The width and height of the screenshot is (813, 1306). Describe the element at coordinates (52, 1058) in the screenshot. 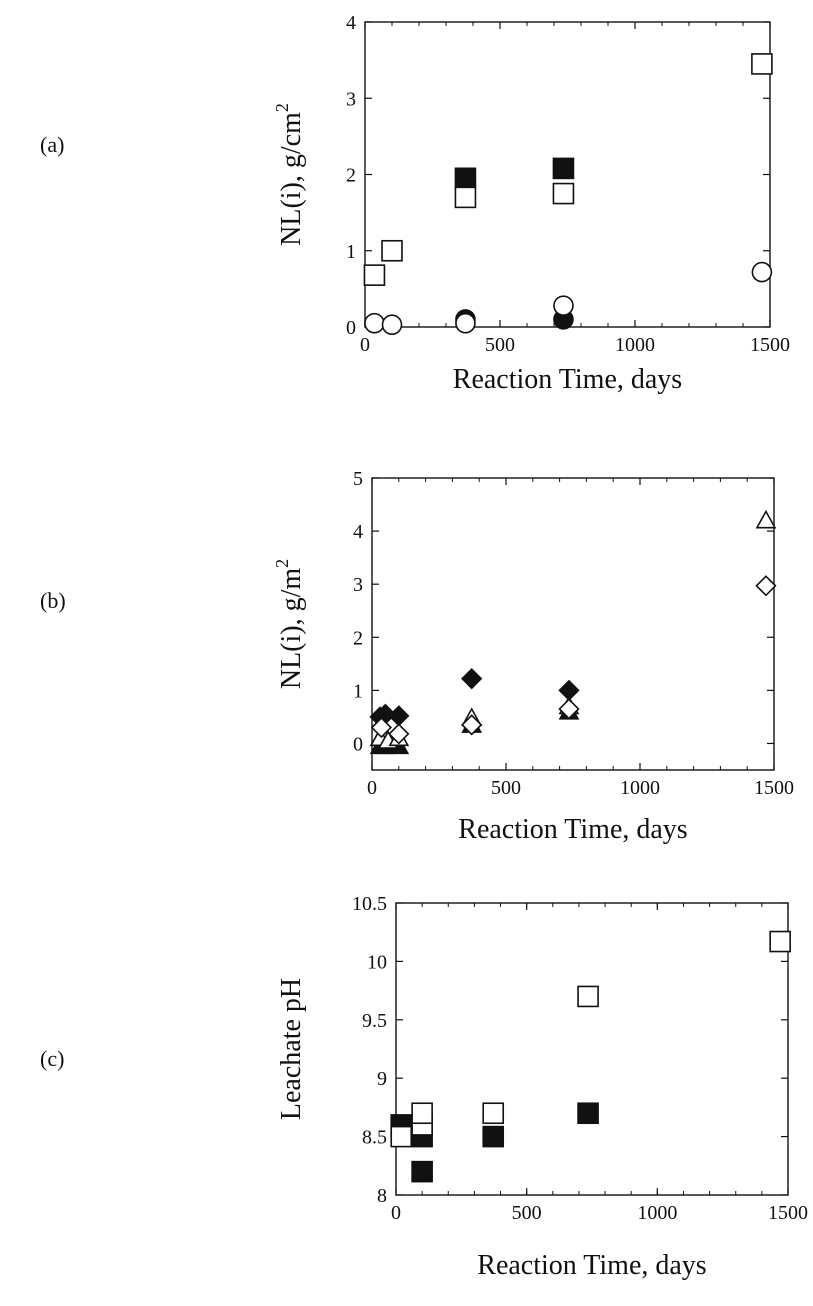

I see `panel-label-c: (c)` at that location.